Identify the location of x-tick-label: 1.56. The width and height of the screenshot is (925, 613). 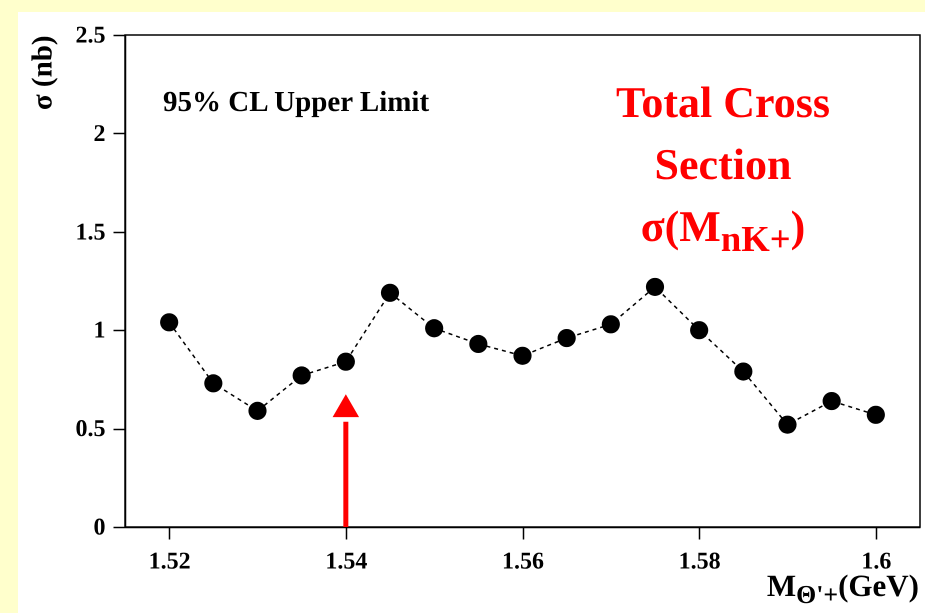
(523, 561).